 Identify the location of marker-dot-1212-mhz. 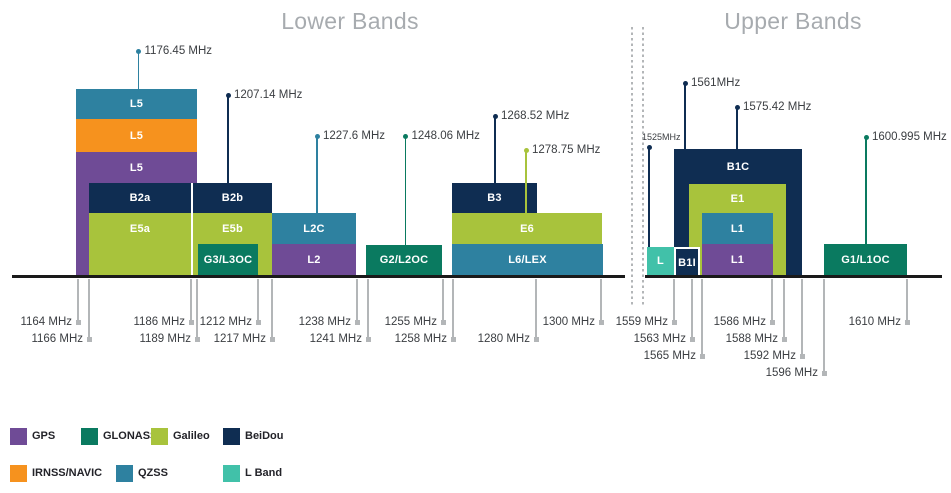
(258, 322).